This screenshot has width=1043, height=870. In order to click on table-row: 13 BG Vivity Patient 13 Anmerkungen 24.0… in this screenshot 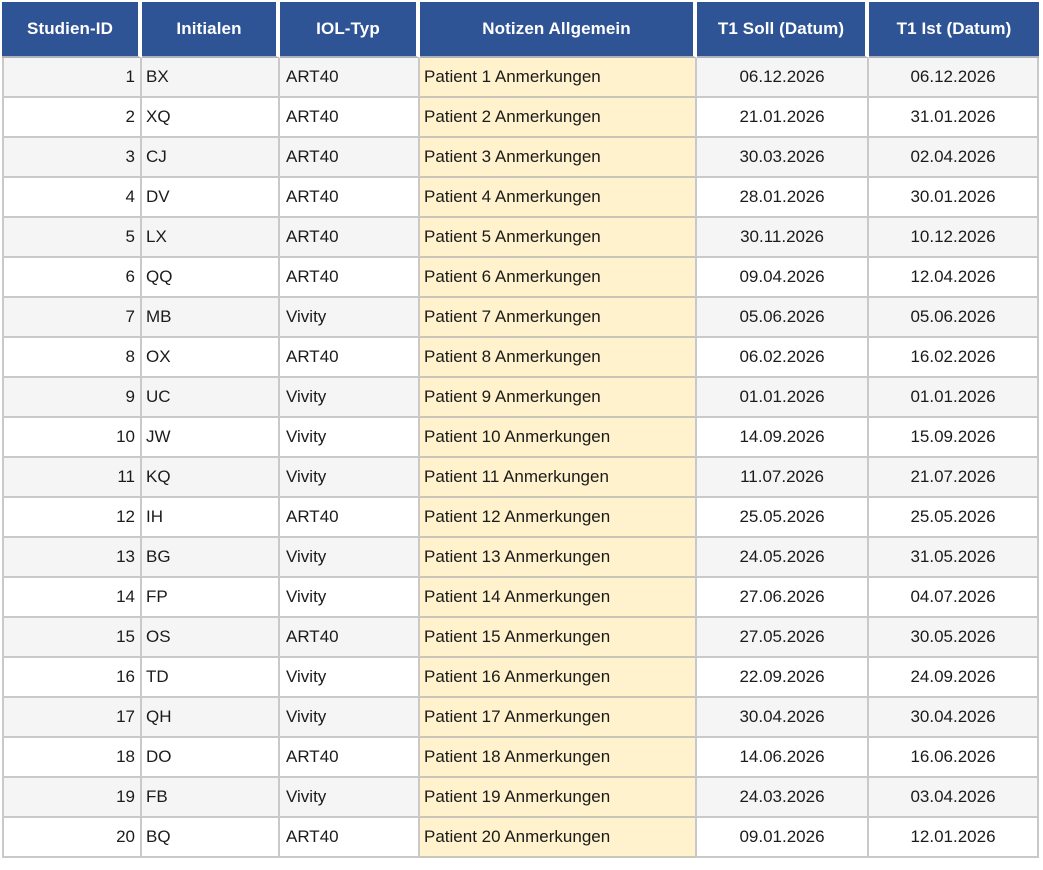, I will do `click(520, 558)`.